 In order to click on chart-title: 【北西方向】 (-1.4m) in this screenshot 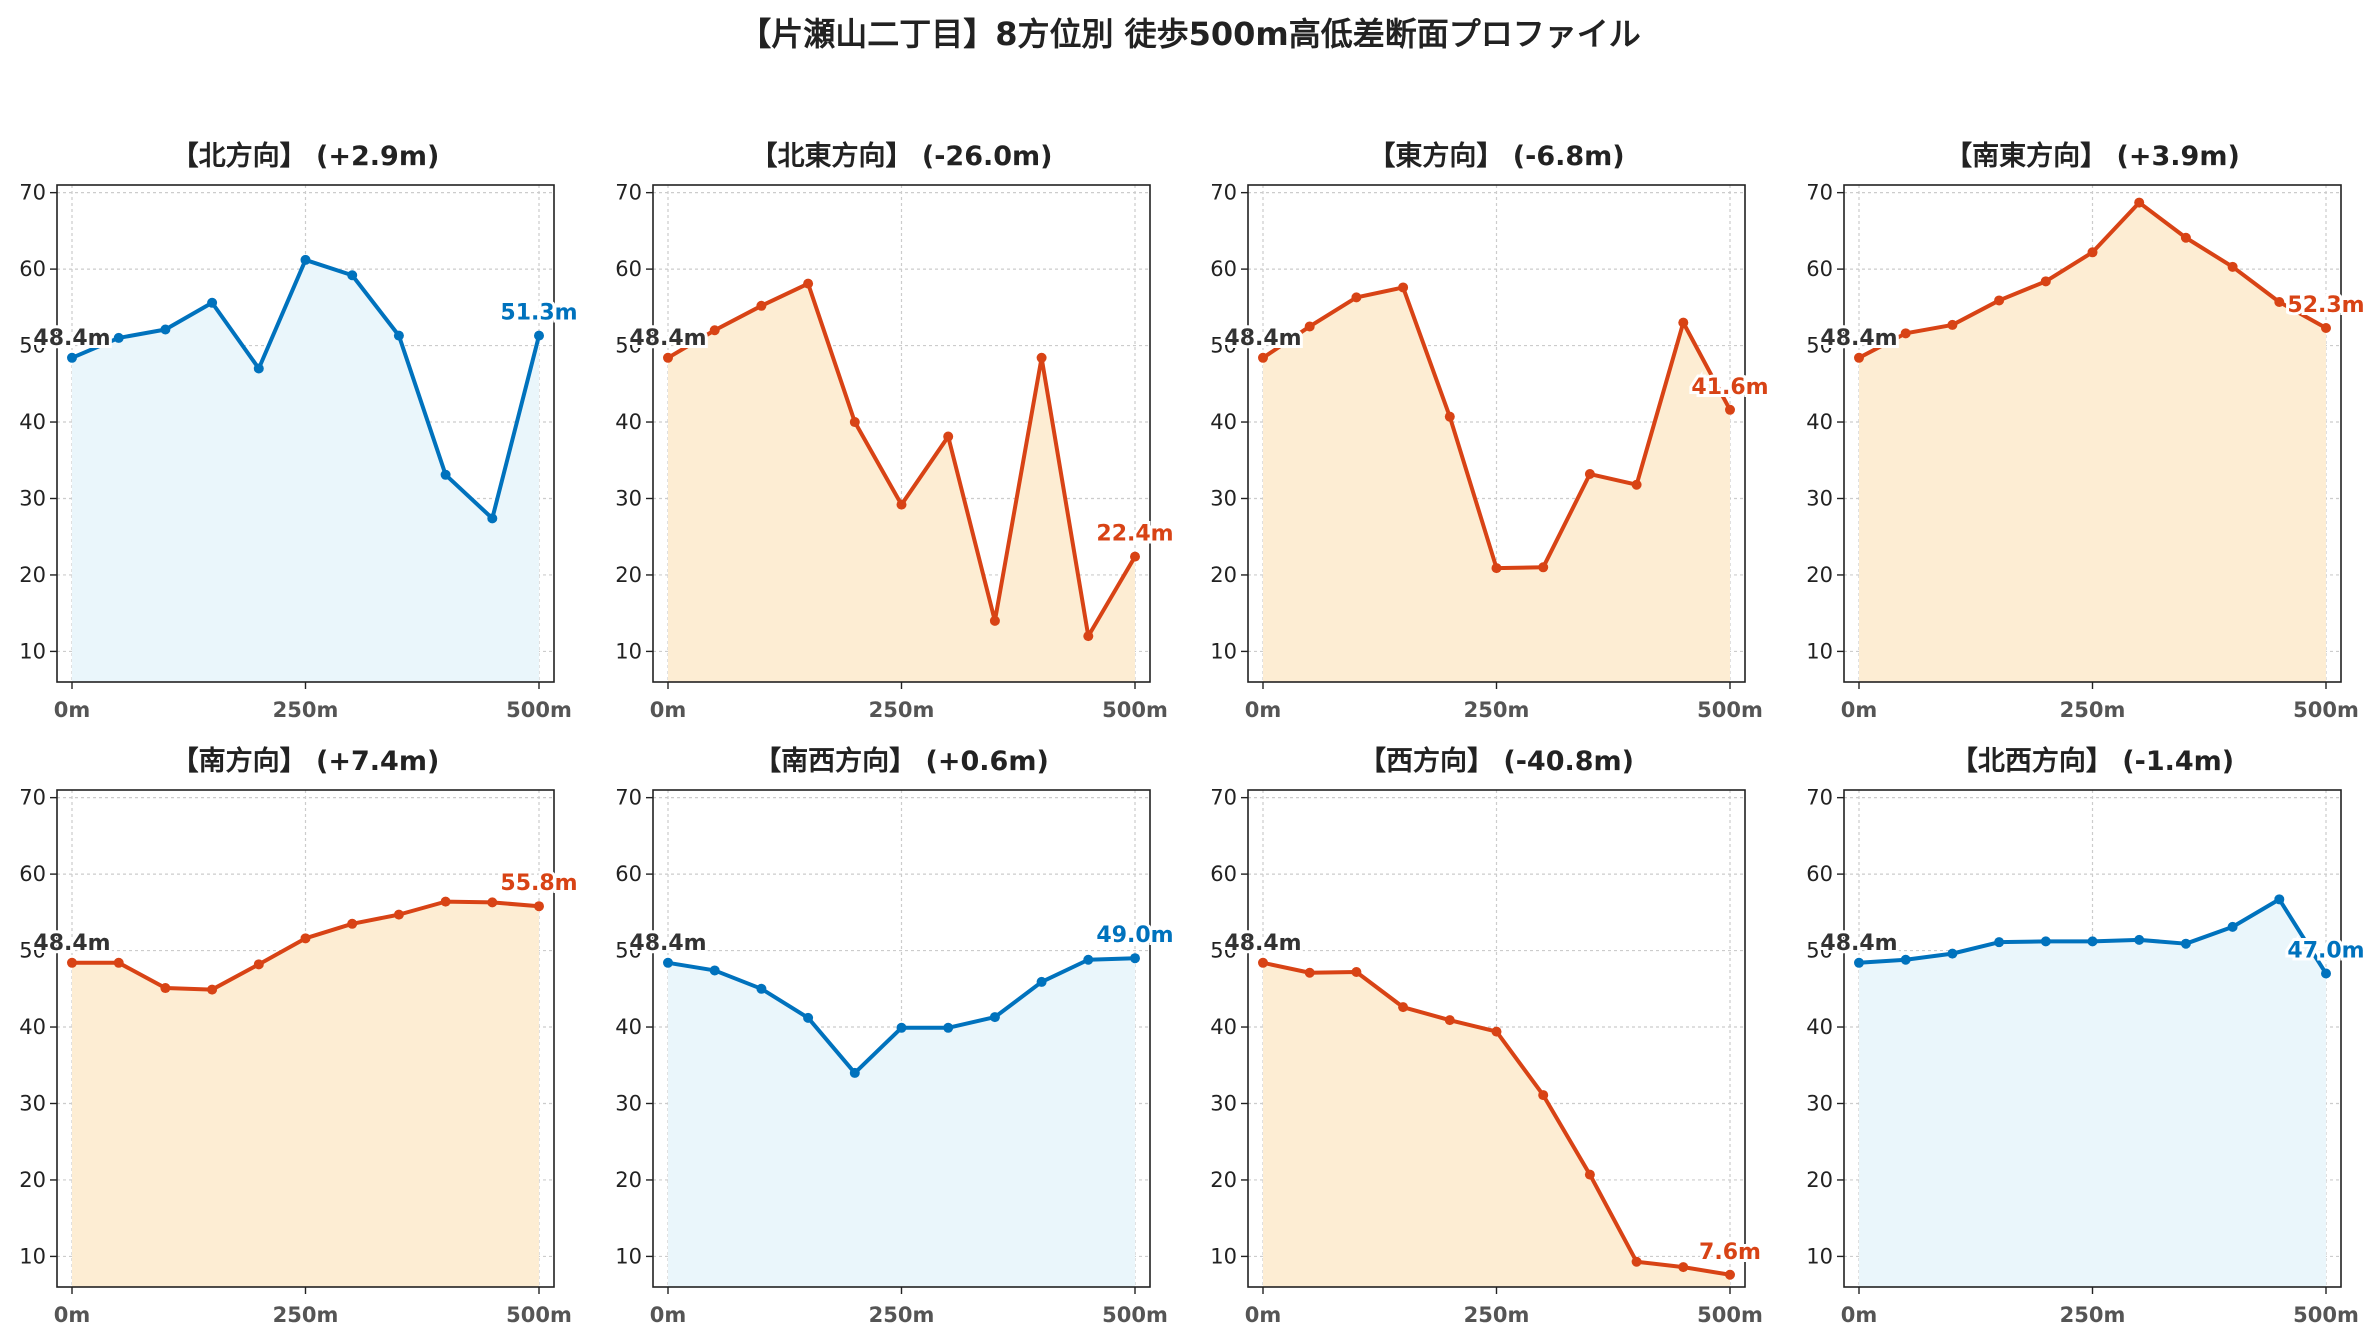, I will do `click(2092, 761)`.